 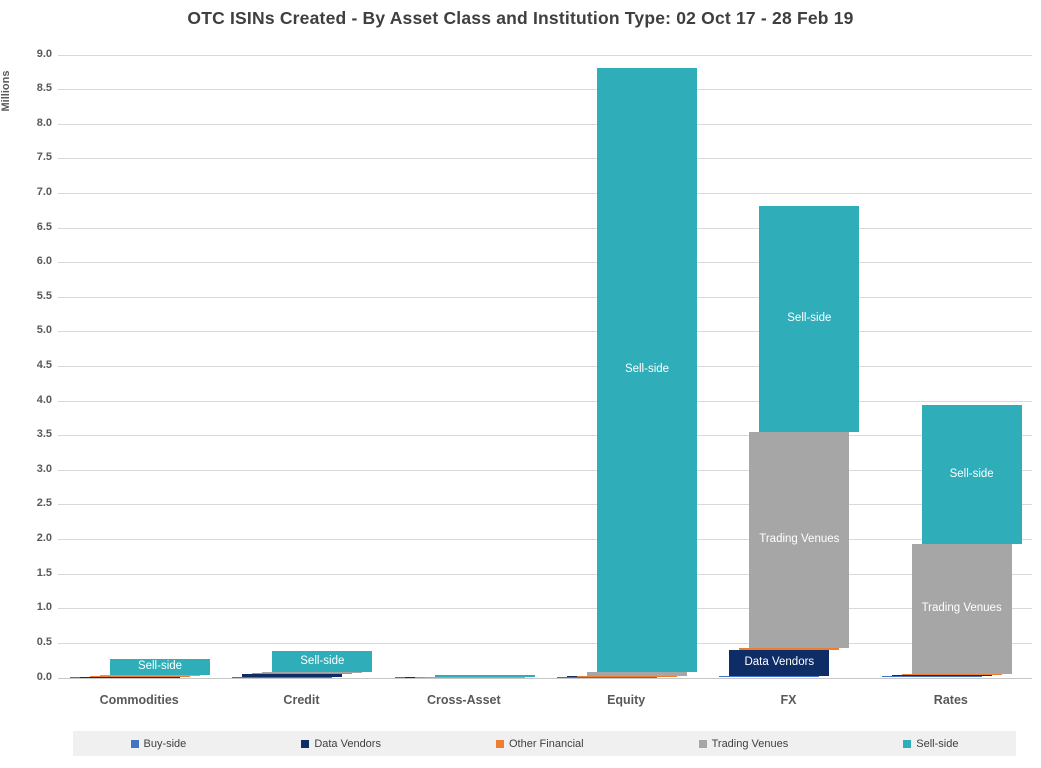 What do you see at coordinates (44, 330) in the screenshot?
I see `y-tick-label: 5.0` at bounding box center [44, 330].